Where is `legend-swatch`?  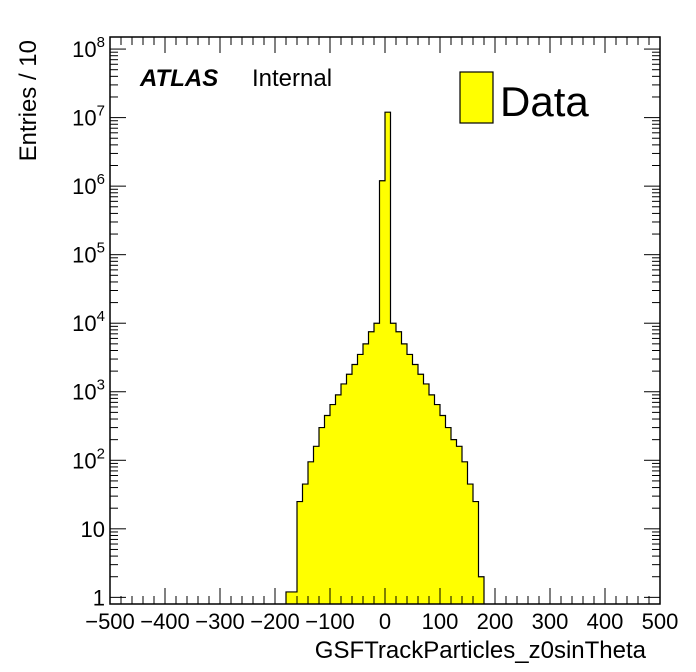 legend-swatch is located at coordinates (476, 97).